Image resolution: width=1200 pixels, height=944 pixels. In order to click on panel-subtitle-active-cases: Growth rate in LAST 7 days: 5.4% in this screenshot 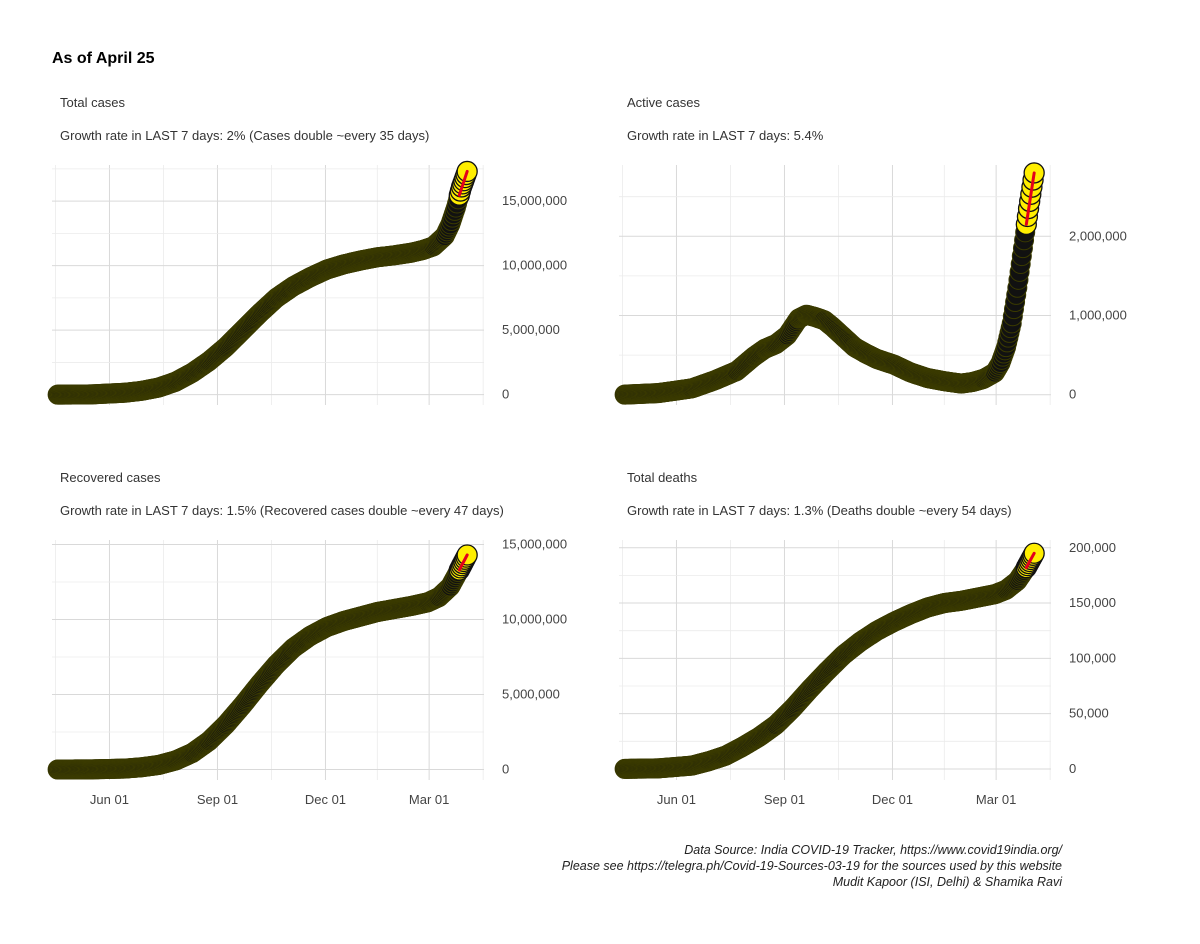, I will do `click(725, 135)`.